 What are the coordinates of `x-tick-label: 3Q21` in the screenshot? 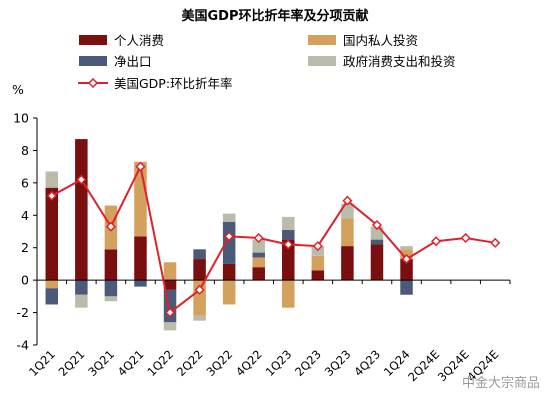 It's located at (101, 363).